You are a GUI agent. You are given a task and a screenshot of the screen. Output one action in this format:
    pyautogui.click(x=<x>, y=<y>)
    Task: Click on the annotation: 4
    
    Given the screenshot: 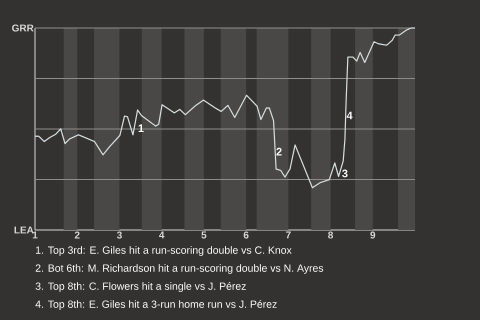 What is the action you would take?
    pyautogui.click(x=349, y=116)
    